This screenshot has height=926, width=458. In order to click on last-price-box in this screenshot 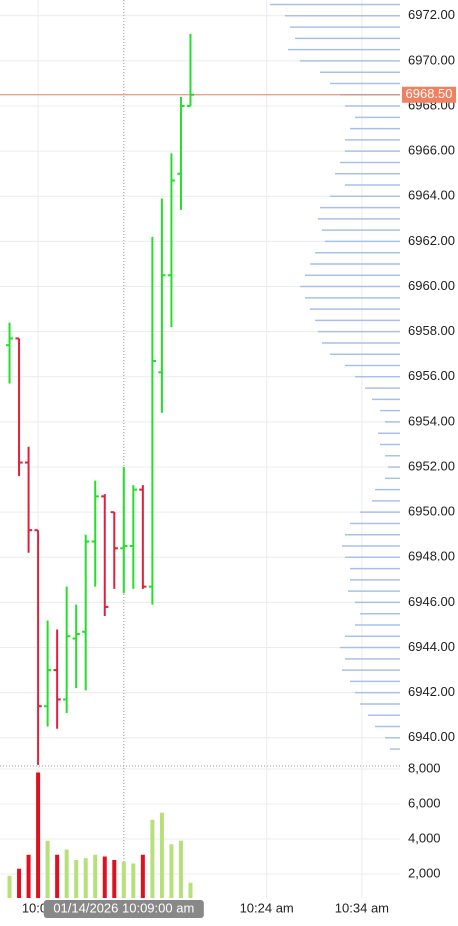, I will do `click(429, 94)`.